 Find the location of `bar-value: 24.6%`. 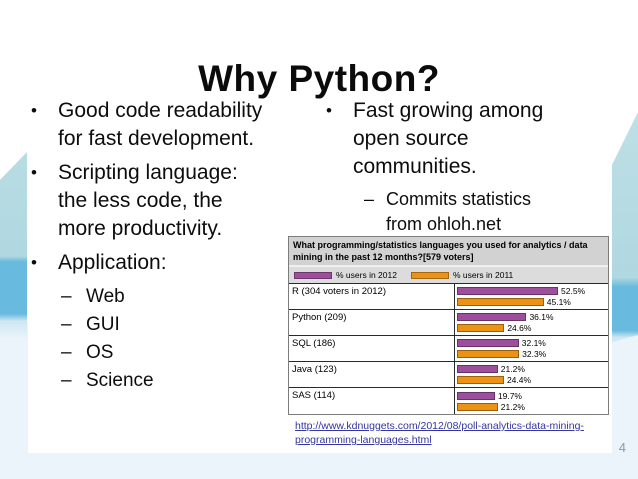

bar-value: 24.6% is located at coordinates (519, 328).